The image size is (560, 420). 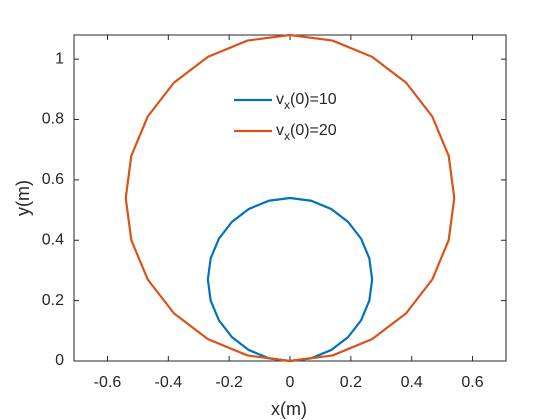 What do you see at coordinates (53, 179) in the screenshot?
I see `y-tick-label: 0.6` at bounding box center [53, 179].